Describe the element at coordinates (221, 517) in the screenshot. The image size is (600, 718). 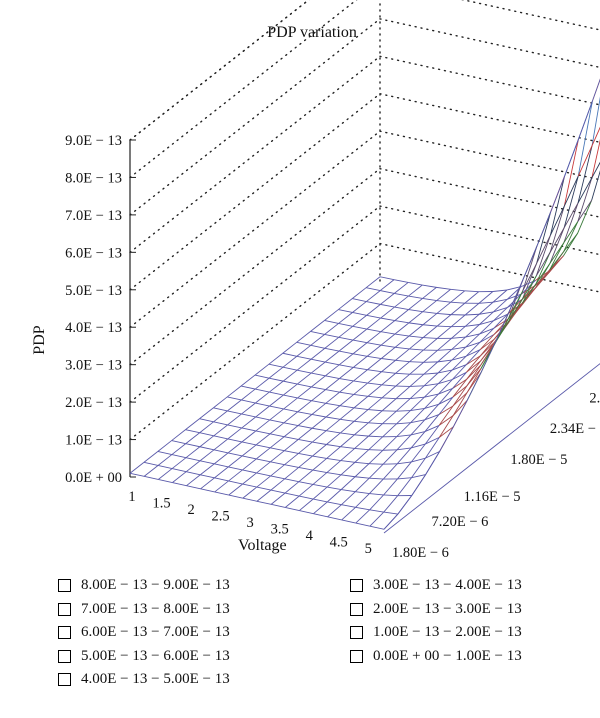
I see `x-tick-label: 2.5` at that location.